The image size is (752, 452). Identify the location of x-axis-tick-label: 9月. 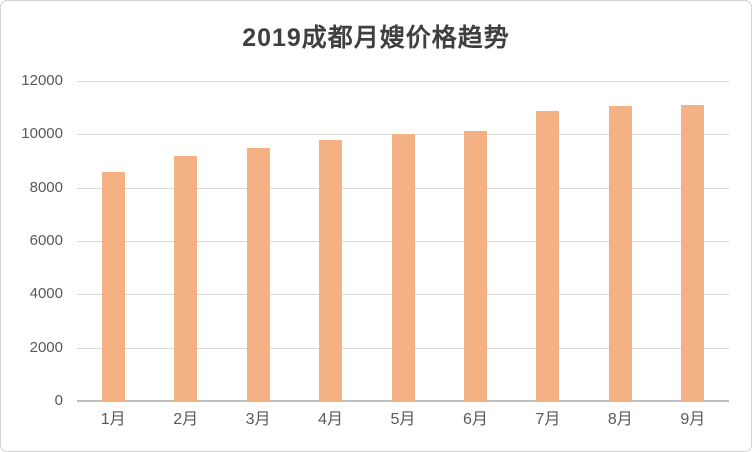
(693, 419).